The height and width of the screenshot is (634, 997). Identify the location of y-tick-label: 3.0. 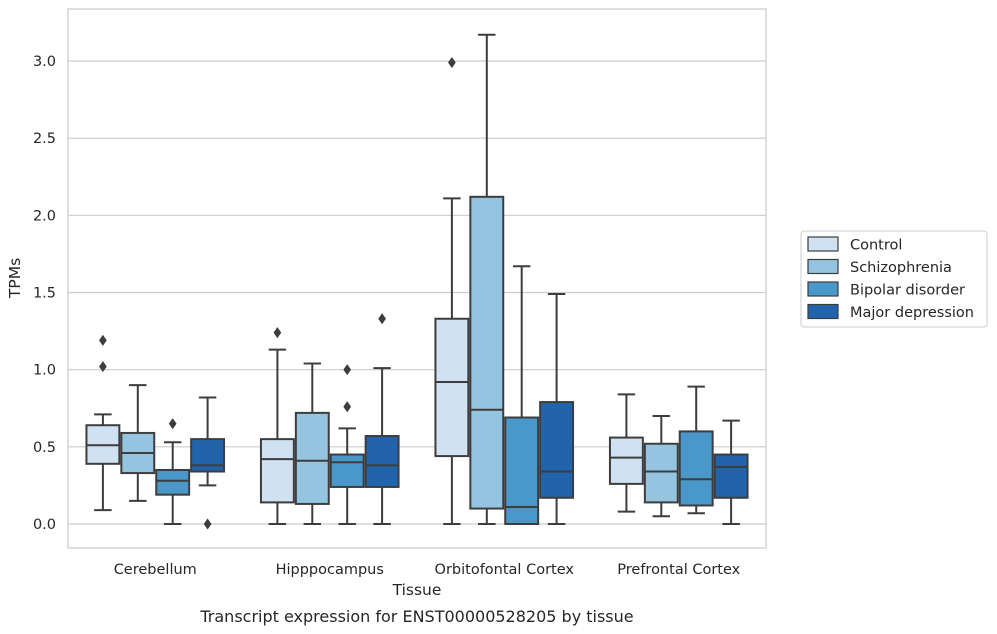
(44, 62).